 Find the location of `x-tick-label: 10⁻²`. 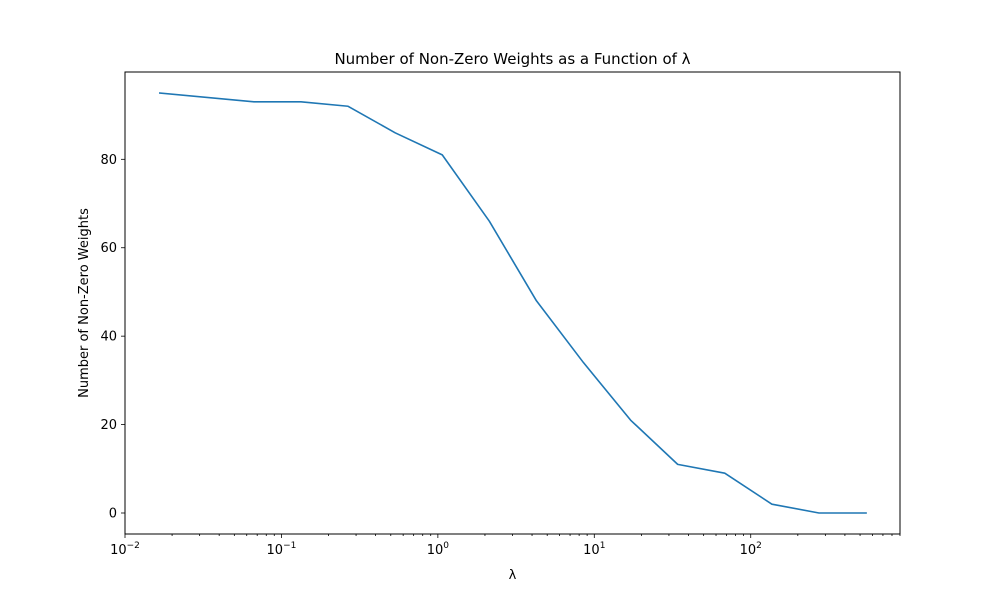

x-tick-label: 10⁻² is located at coordinates (125, 549).